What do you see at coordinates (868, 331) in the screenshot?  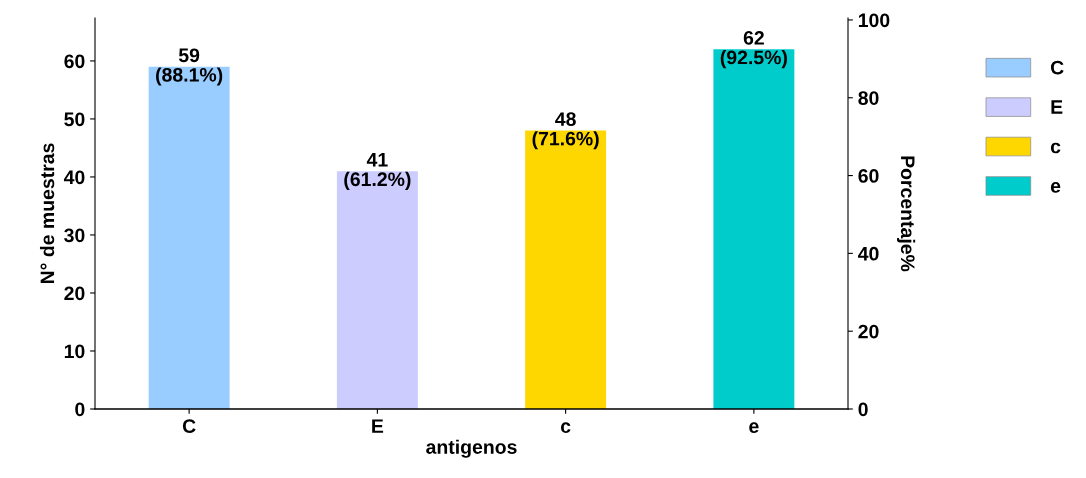 I see `y2-tick-label: 20` at bounding box center [868, 331].